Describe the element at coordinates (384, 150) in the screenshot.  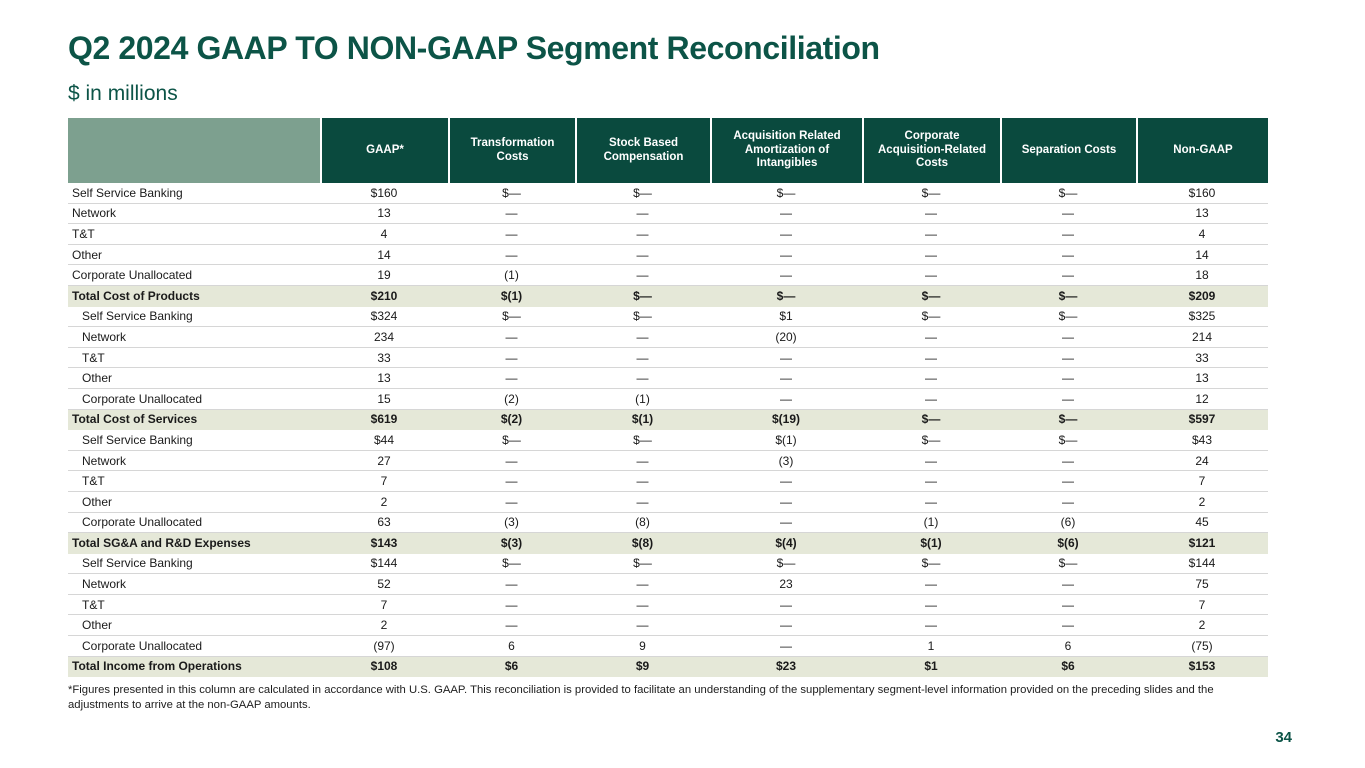
I see `header-cell: GAAP*` at that location.